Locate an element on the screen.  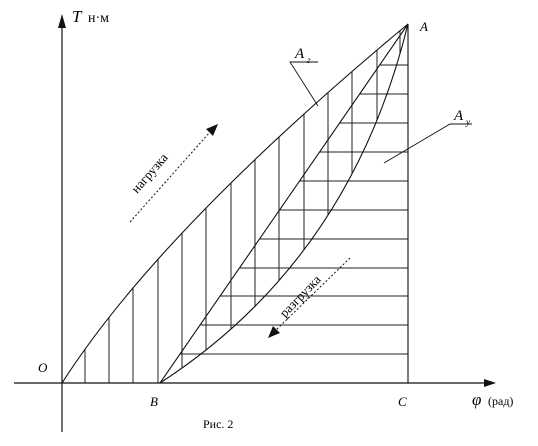
elastic-area-subscript: г is located at coordinates (309, 60).